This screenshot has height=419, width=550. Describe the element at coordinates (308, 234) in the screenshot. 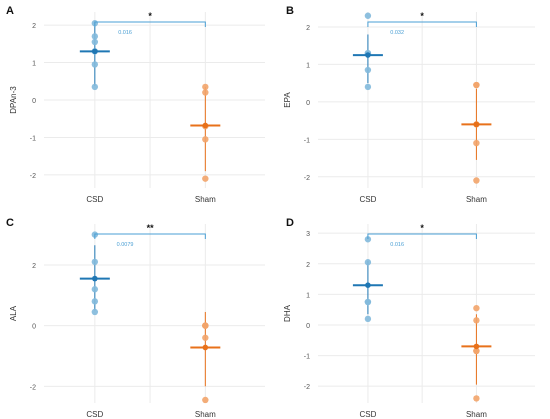

I see `y-tick-label: 3` at that location.